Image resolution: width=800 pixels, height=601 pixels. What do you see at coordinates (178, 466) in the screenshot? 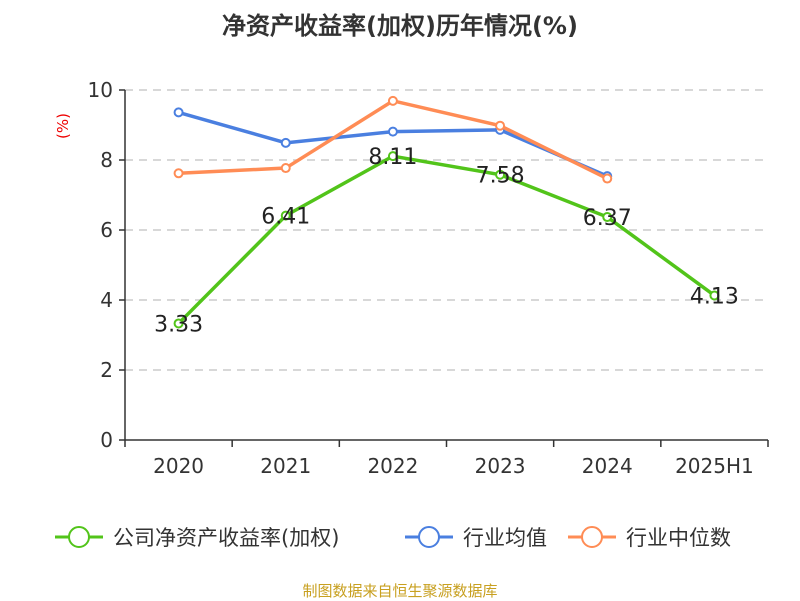
I see `x-tick-label: 2020` at bounding box center [178, 466].